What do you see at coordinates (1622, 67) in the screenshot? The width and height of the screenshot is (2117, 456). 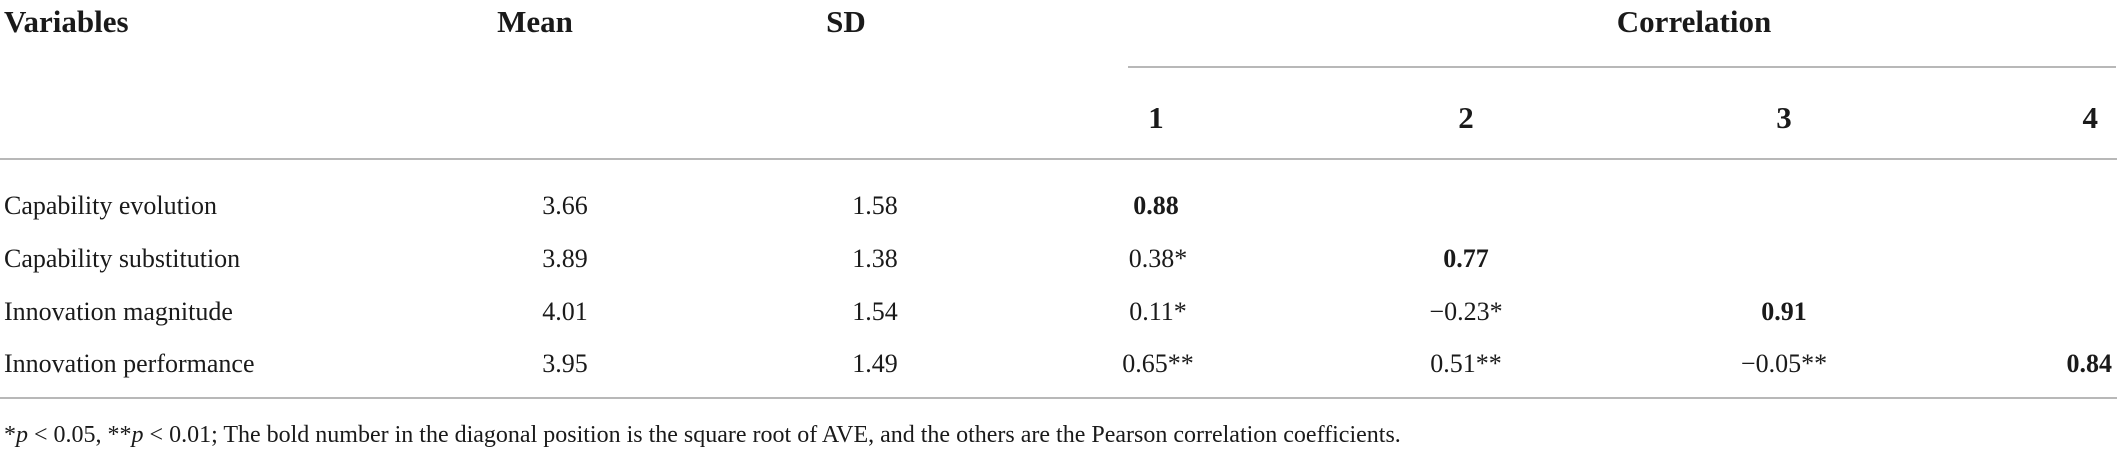 I see `correlation-group-rule` at bounding box center [1622, 67].